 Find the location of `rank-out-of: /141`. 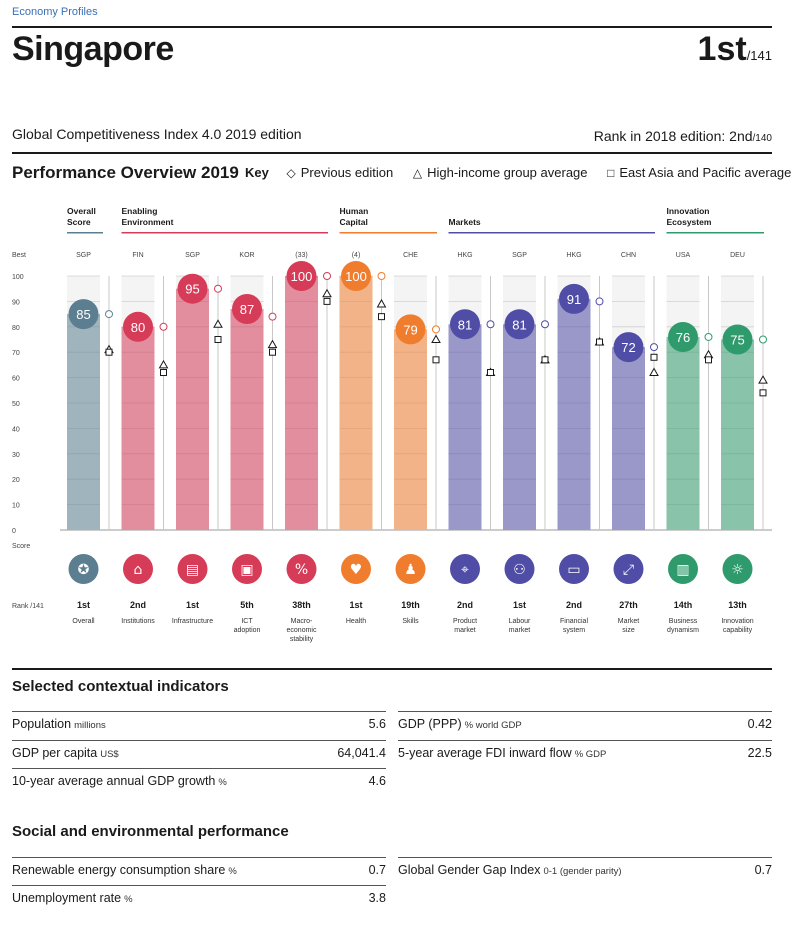

rank-out-of: /141 is located at coordinates (759, 55).